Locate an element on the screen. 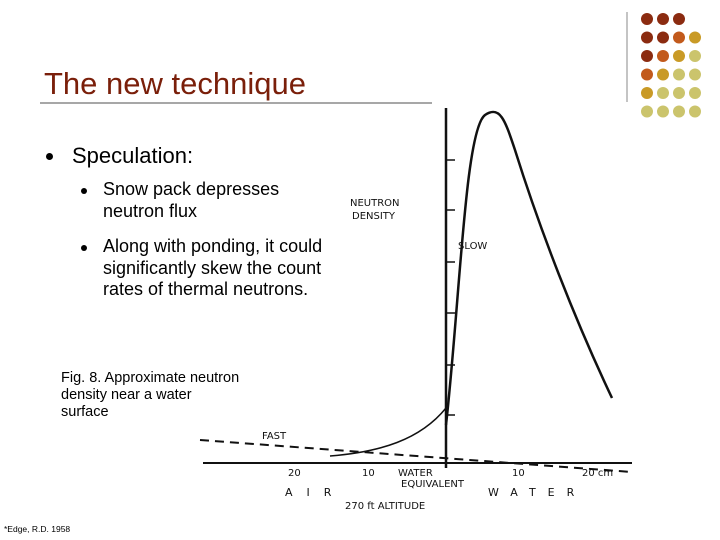 The image size is (720, 540). figure-label: 270 ft ALTITUDE is located at coordinates (385, 506).